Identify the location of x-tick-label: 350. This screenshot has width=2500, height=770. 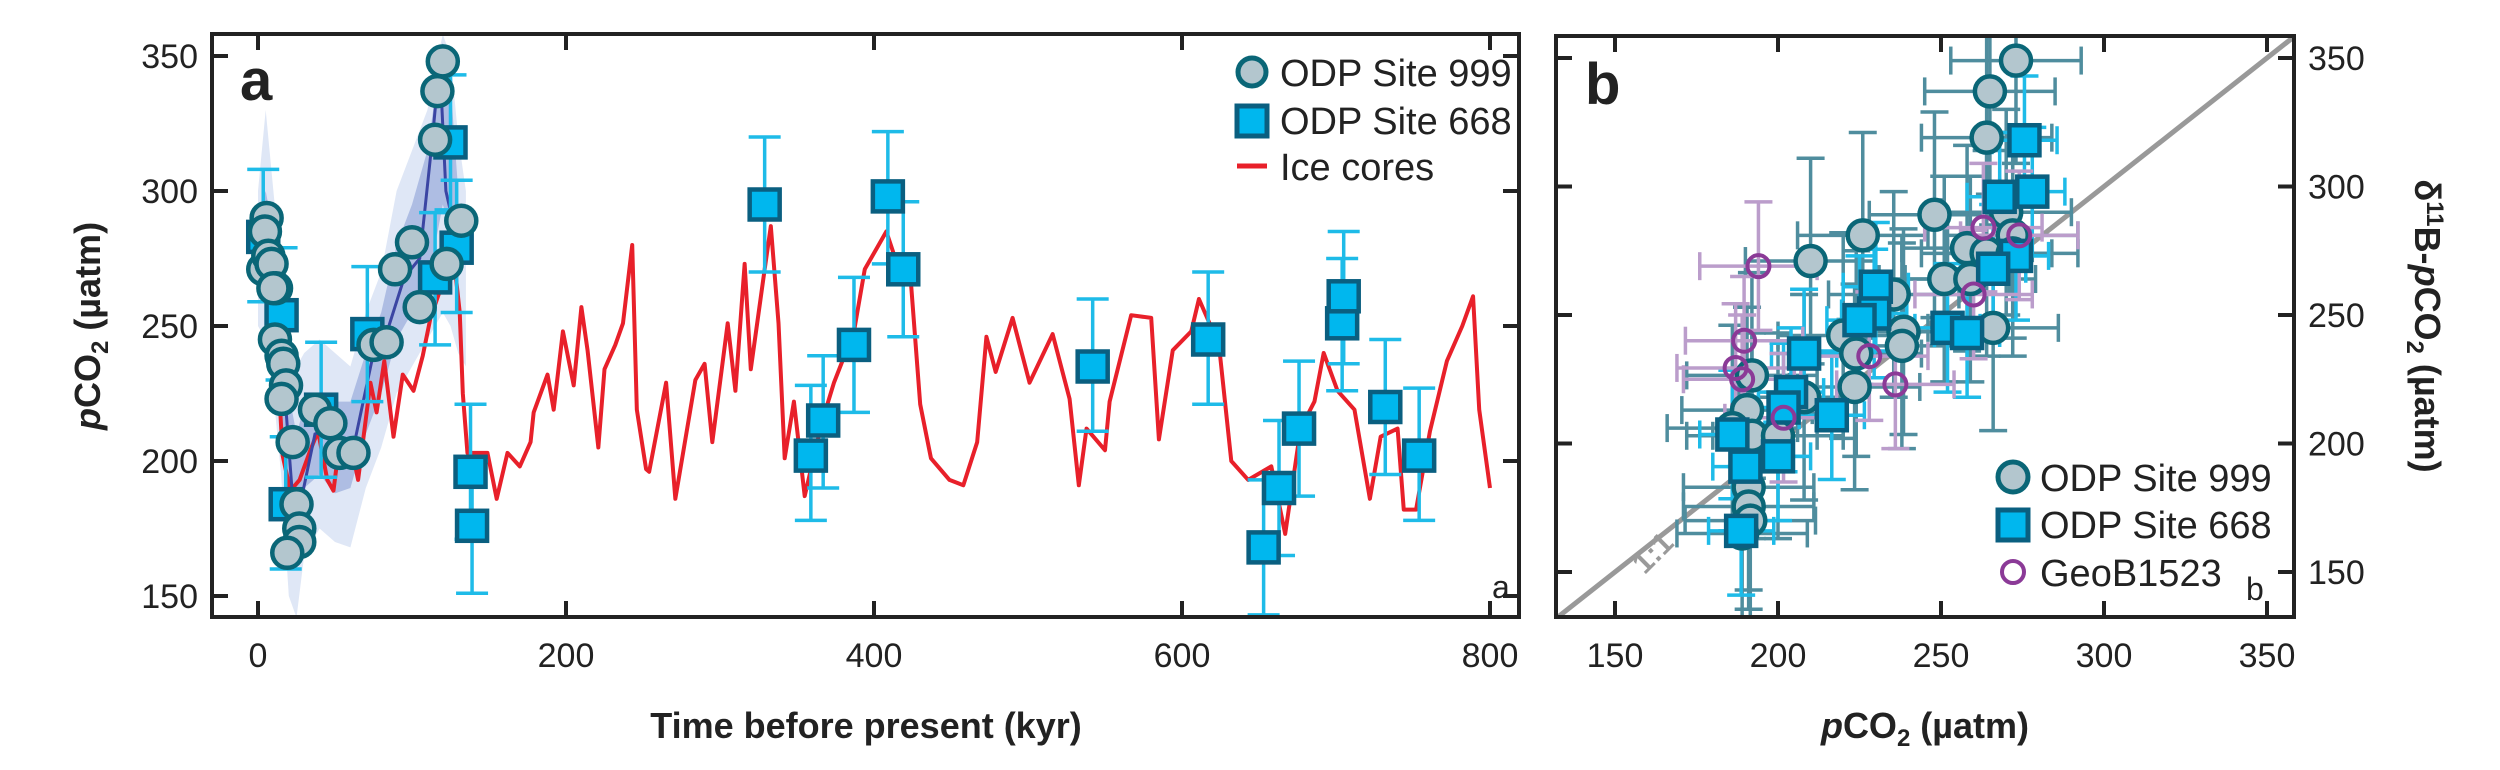
(2267, 656).